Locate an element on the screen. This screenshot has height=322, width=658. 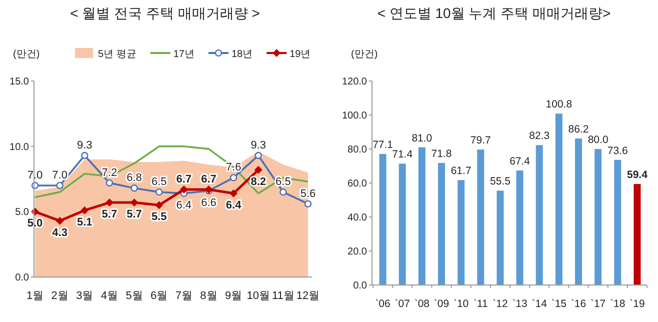
data-label: 5.5 is located at coordinates (159, 217).